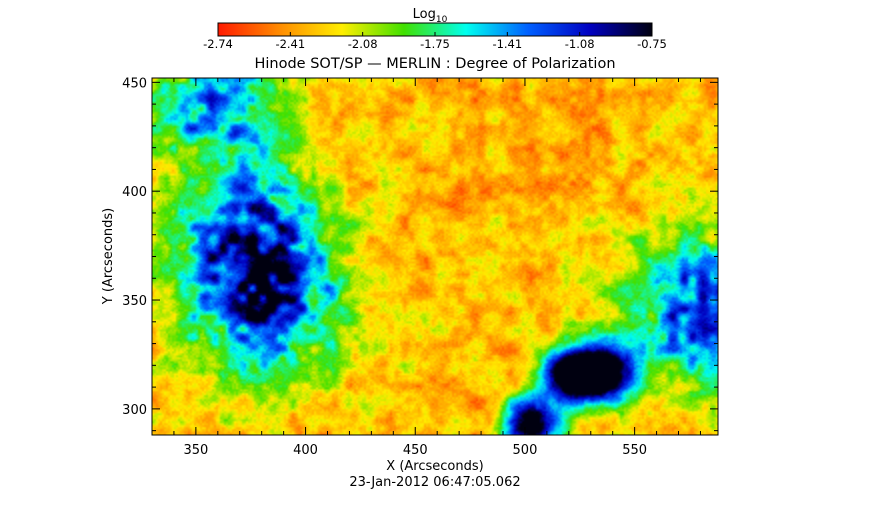 The height and width of the screenshot is (516, 869). Describe the element at coordinates (108, 256) in the screenshot. I see `y-axis-label: Y (Arcseconds)` at that location.